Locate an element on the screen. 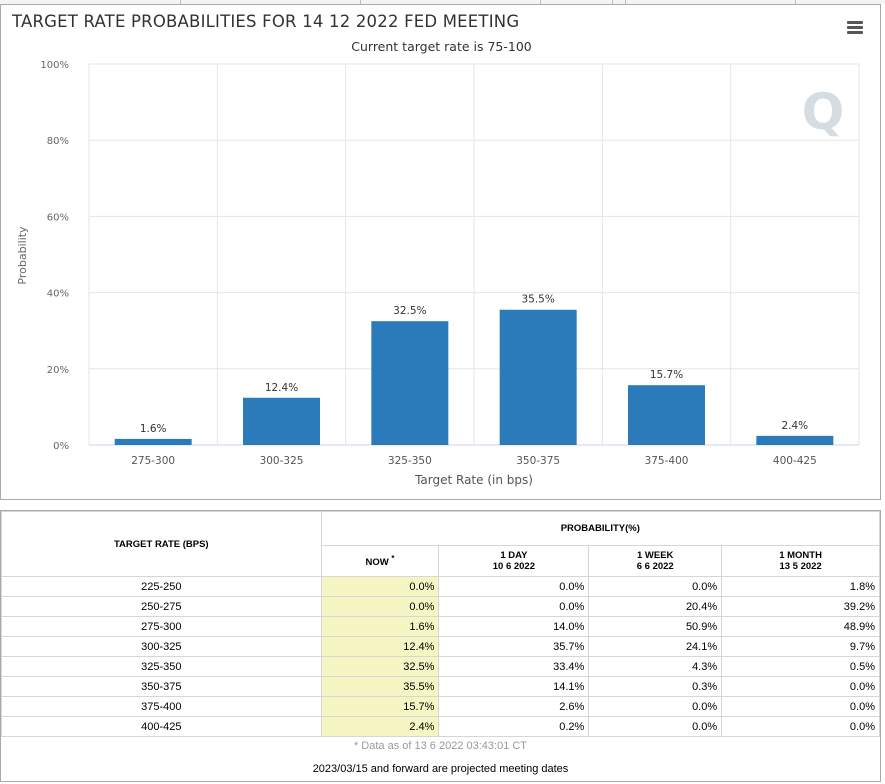  bar-data-label: 1.6% is located at coordinates (153, 429).